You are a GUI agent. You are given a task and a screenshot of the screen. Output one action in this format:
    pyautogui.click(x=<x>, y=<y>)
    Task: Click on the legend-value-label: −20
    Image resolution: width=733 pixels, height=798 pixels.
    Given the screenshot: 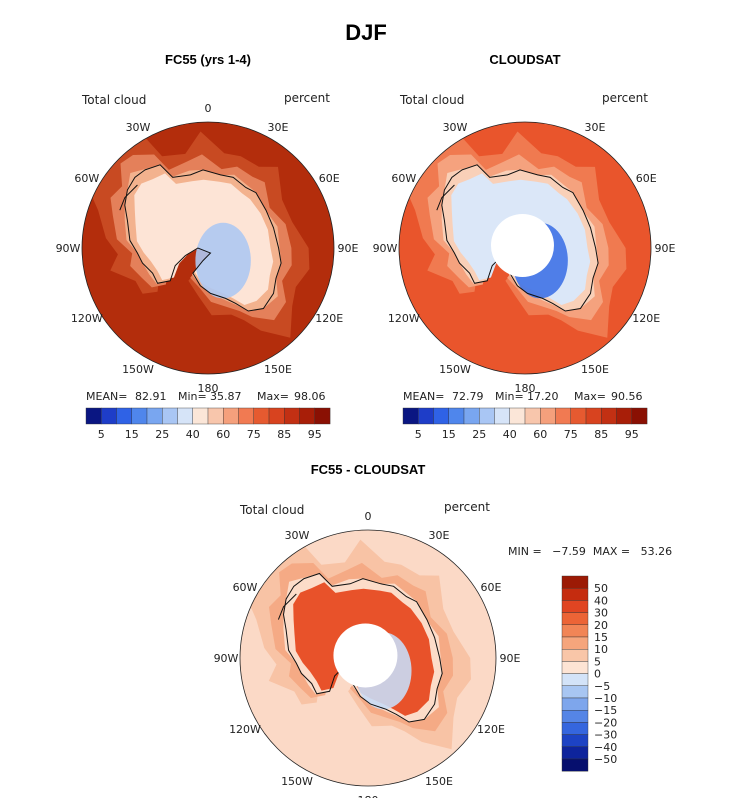 What is the action you would take?
    pyautogui.click(x=605, y=722)
    